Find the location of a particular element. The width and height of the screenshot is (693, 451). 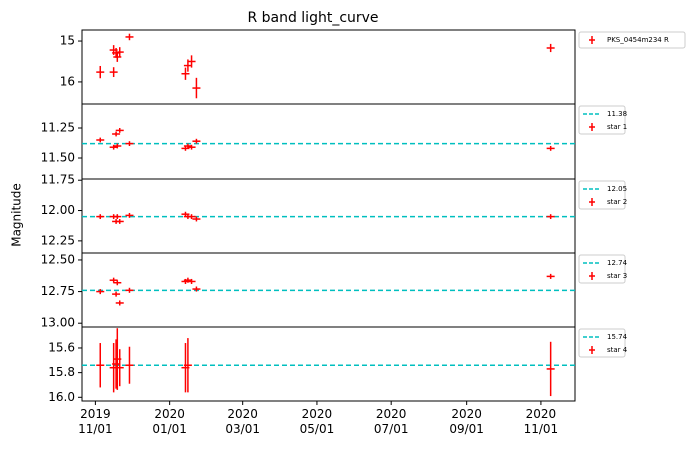

y-axis-label: Magnitude is located at coordinates (17, 215).